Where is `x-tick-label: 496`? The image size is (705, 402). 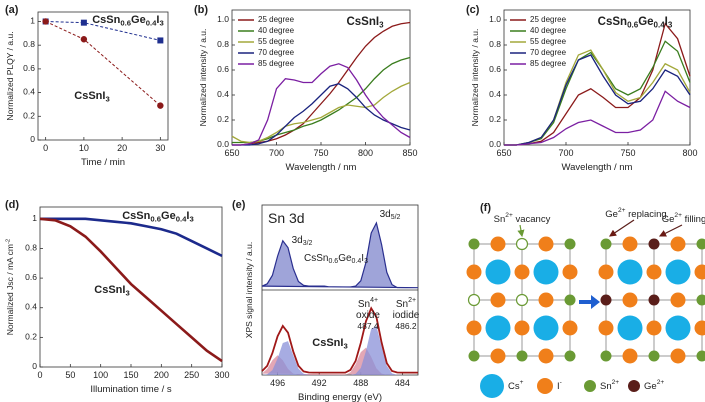 x-tick-label: 496 is located at coordinates (277, 383).